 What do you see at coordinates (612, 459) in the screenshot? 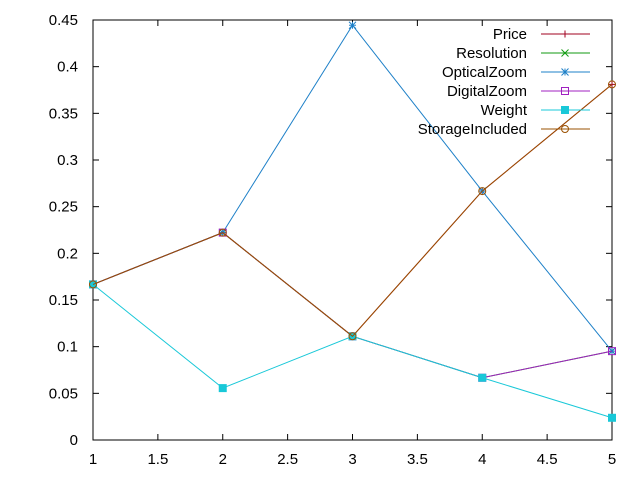
I see `x-tick-label: 5` at bounding box center [612, 459].